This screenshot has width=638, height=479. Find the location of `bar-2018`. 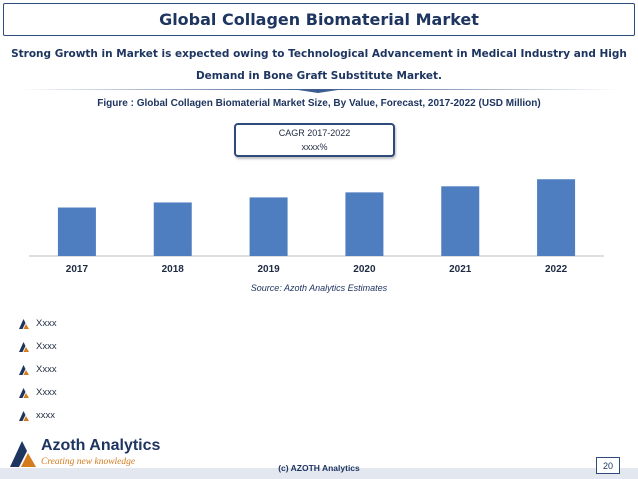

bar-2018 is located at coordinates (172, 229).